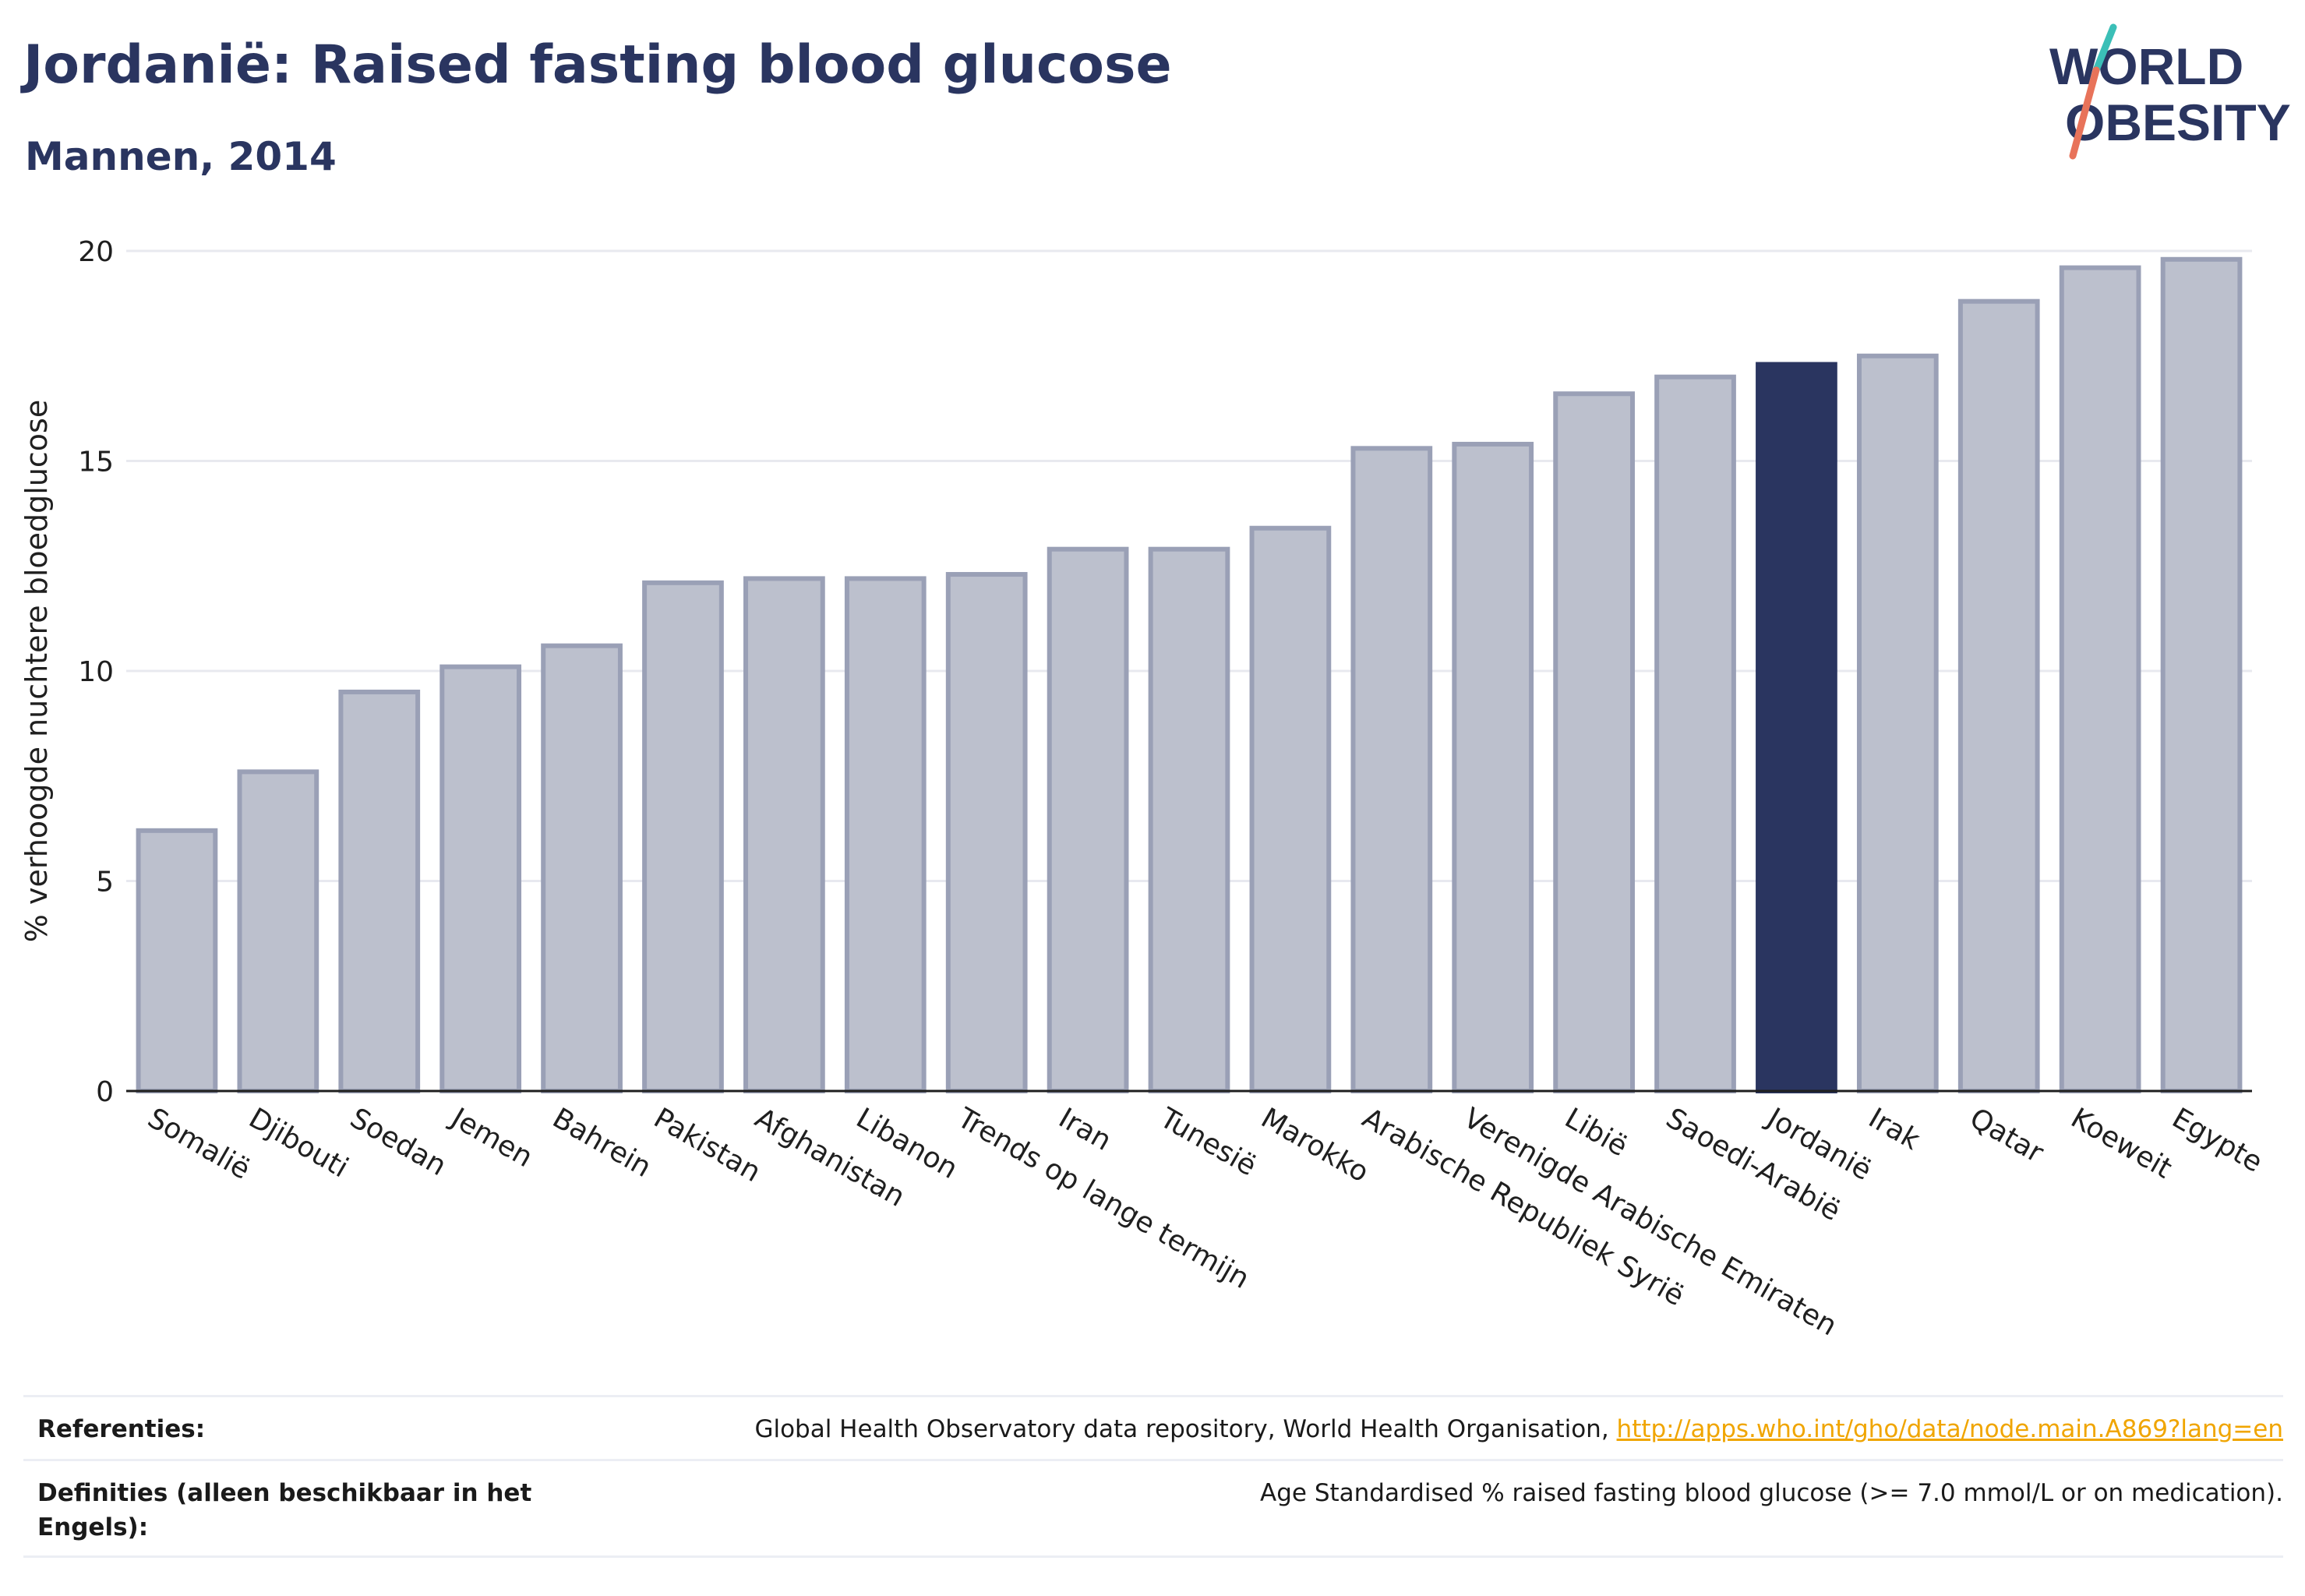 This screenshot has width=2305, height=1596. What do you see at coordinates (480, 878) in the screenshot?
I see `bar-jemen` at bounding box center [480, 878].